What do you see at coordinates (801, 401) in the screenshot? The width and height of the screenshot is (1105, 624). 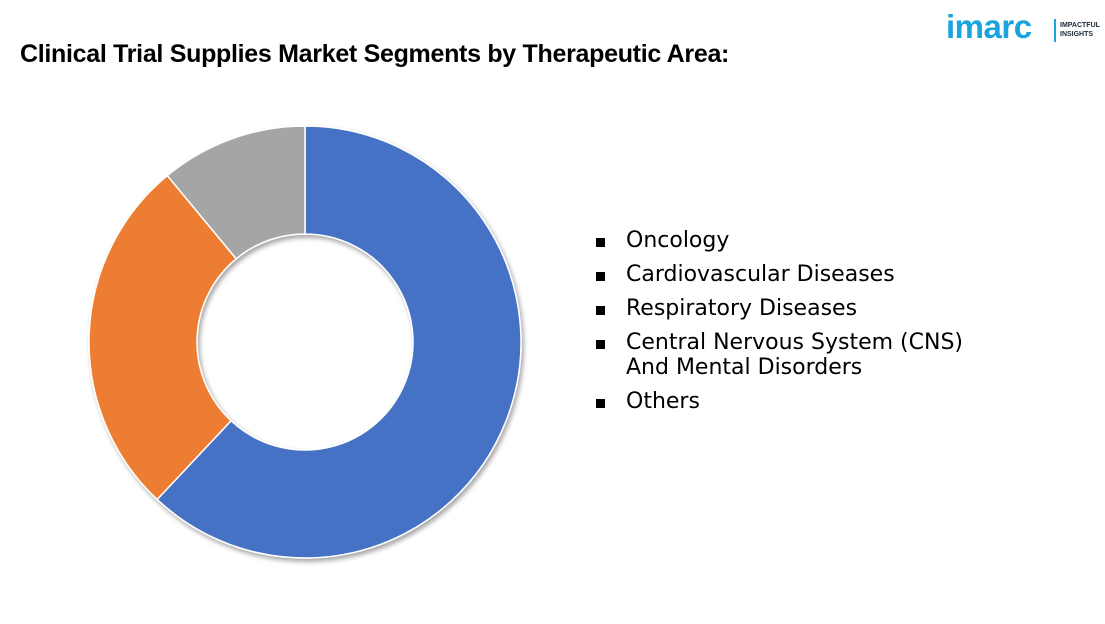 I see `legend-item: Others` at bounding box center [801, 401].